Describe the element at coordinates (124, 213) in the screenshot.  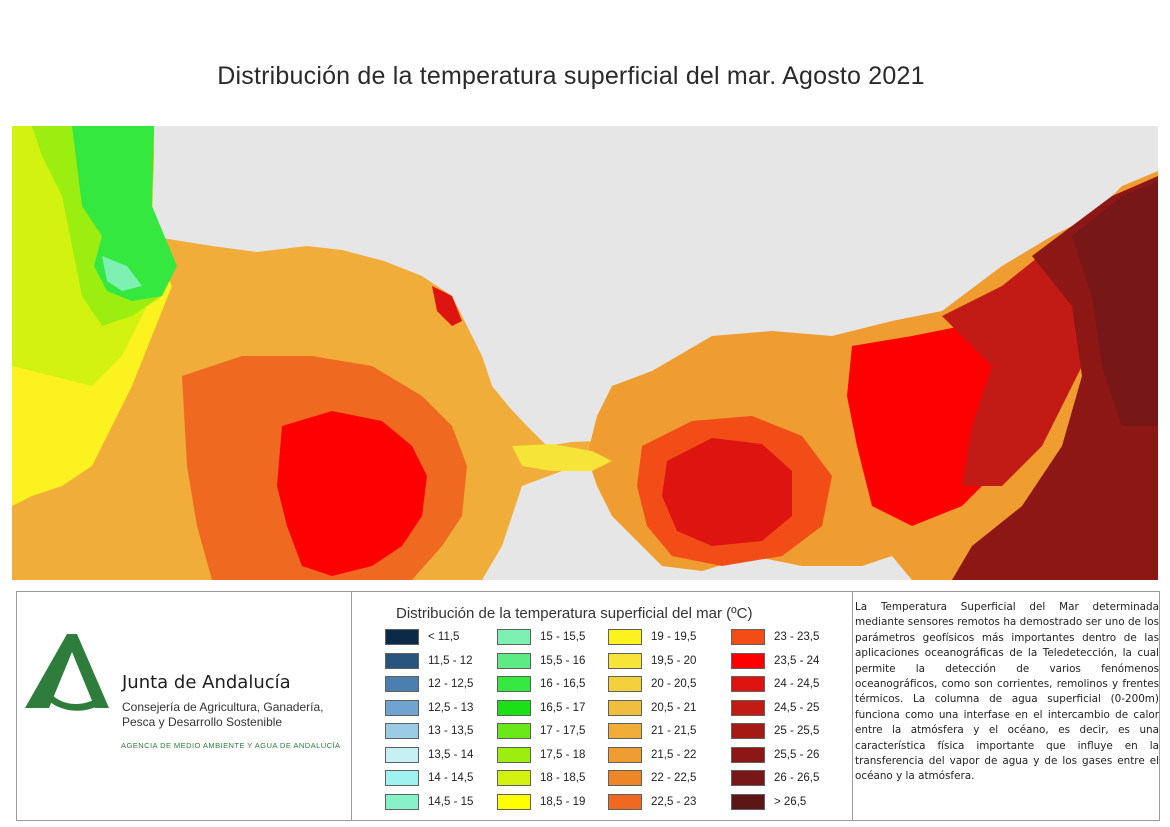
I see `cool-water-bright-green` at that location.